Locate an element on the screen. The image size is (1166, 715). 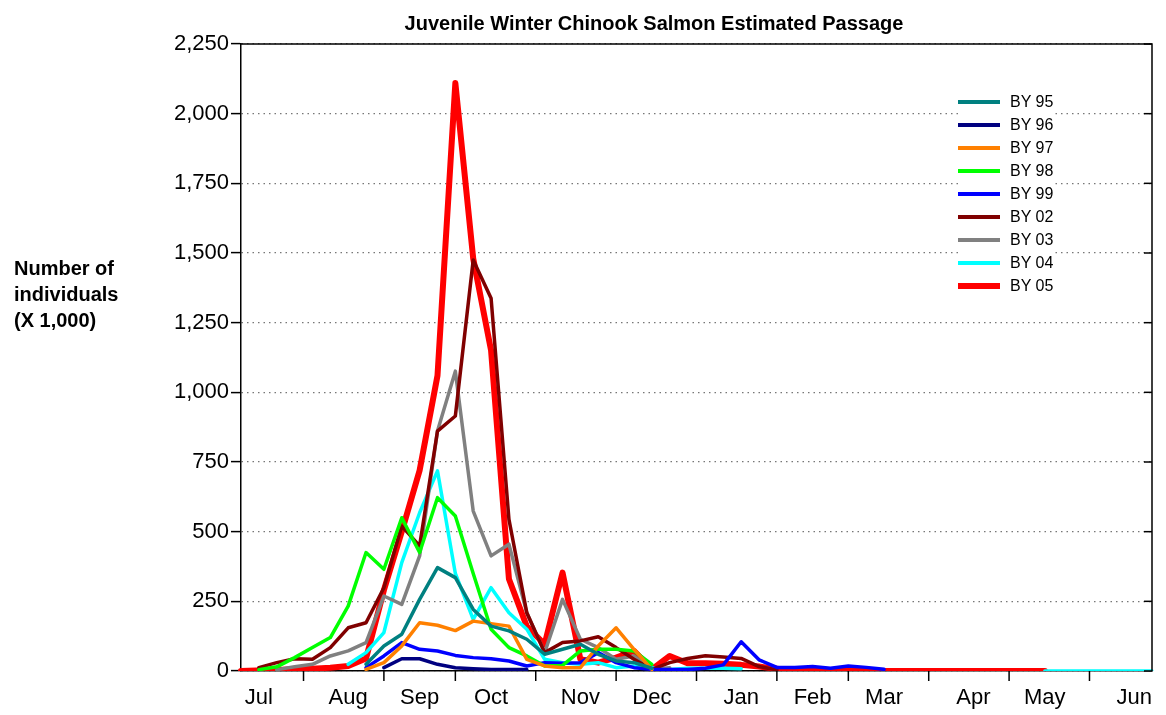
y-tick-label: 1,500 is located at coordinates (201, 252).